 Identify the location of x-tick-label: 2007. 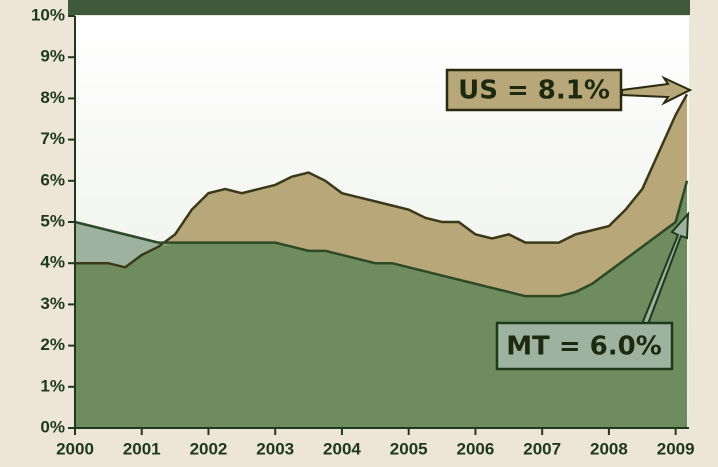
(542, 448).